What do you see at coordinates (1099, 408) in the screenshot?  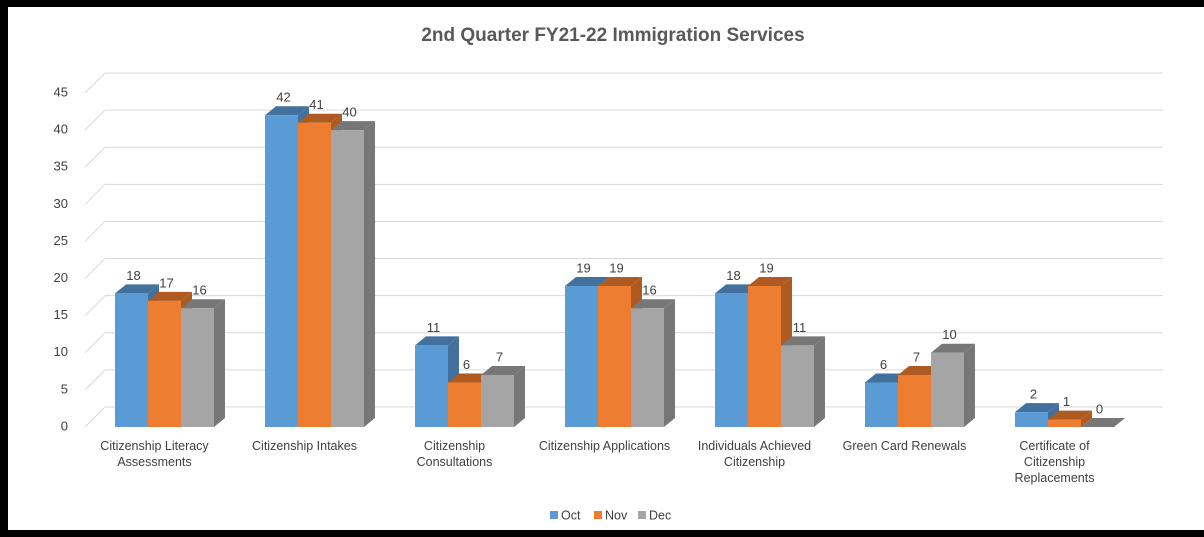 I see `data-label: 0` at bounding box center [1099, 408].